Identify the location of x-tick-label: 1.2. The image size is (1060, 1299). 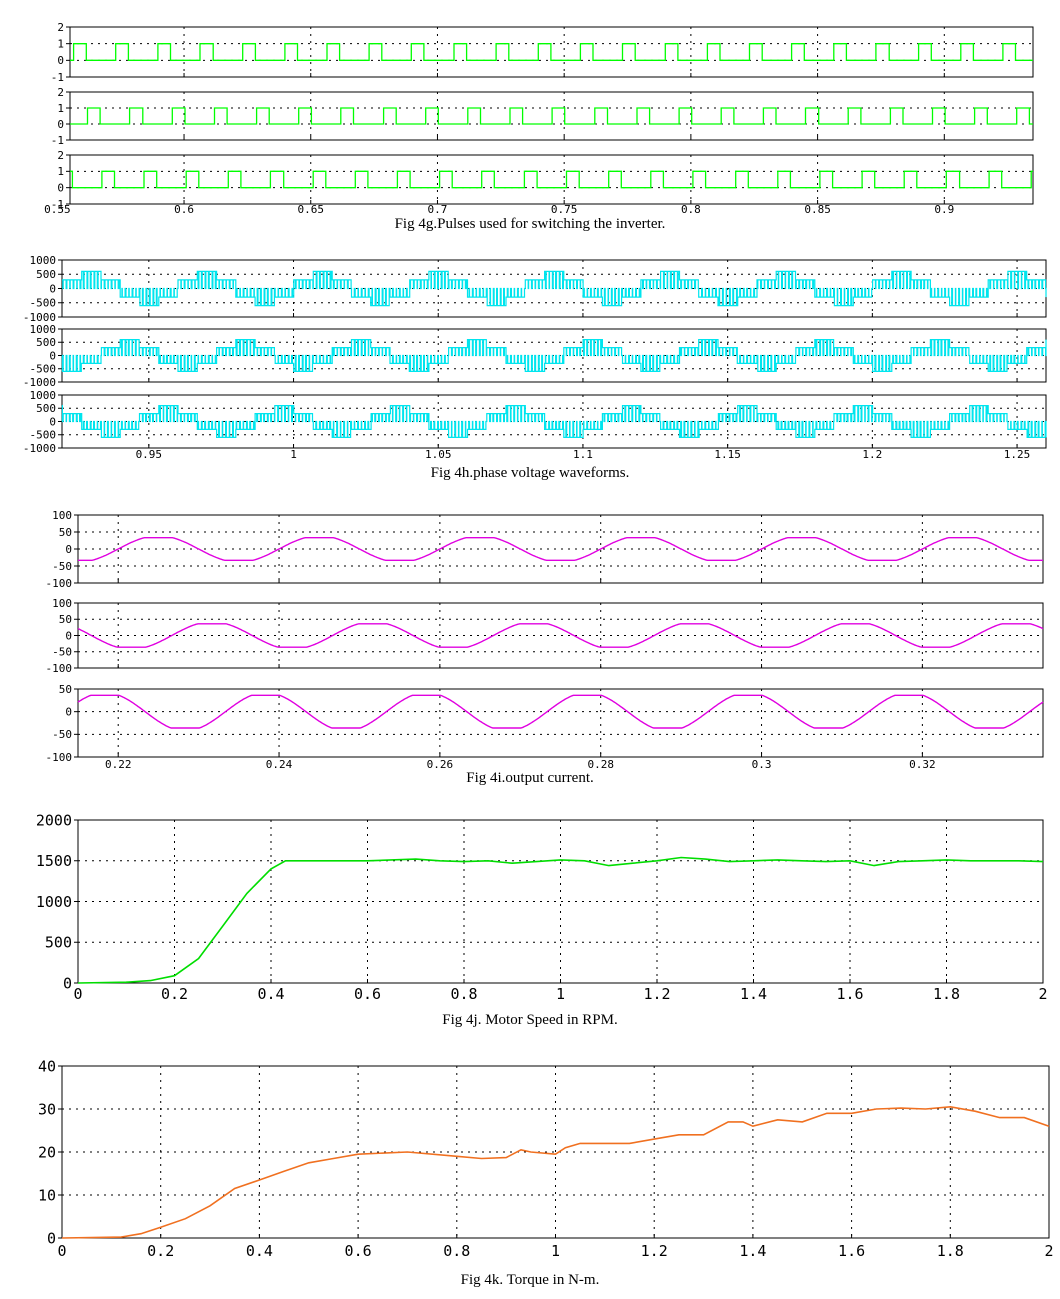
(654, 1251).